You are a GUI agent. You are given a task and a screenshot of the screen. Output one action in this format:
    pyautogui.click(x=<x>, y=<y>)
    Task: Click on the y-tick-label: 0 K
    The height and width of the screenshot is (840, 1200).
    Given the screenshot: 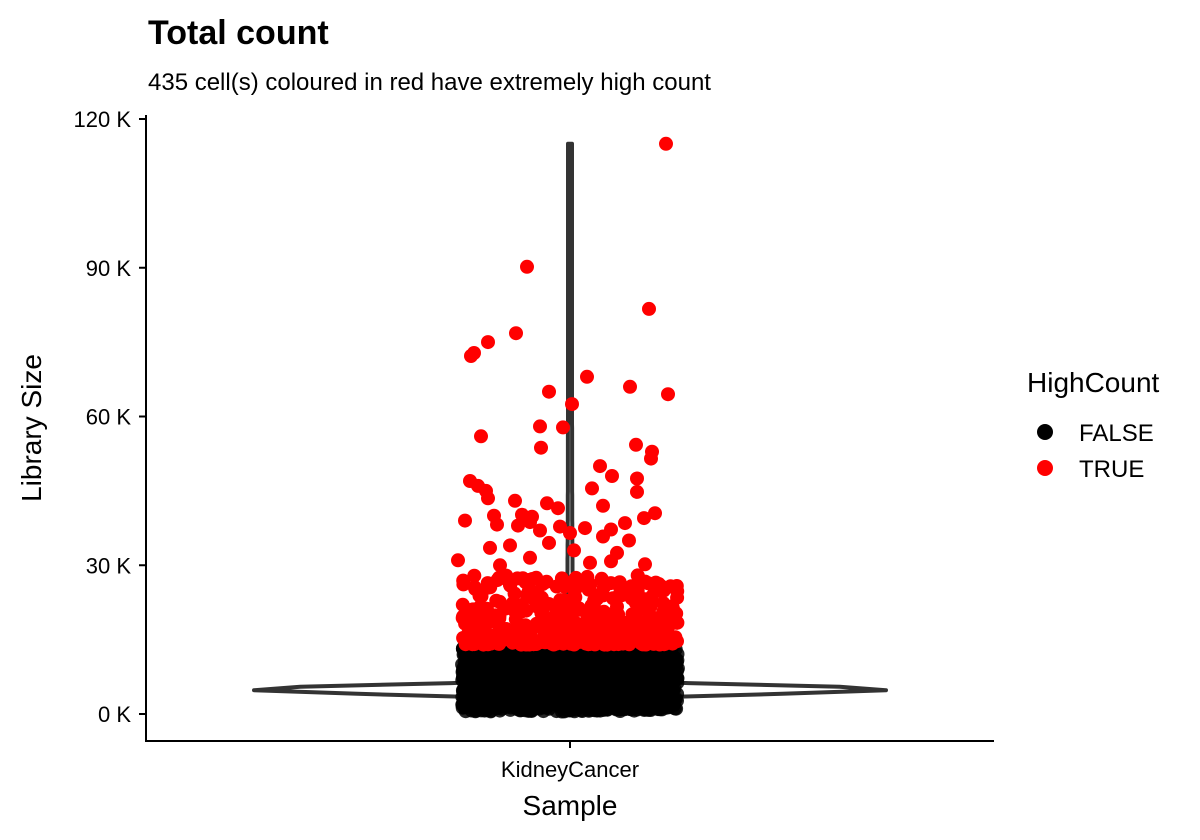 What is the action you would take?
    pyautogui.click(x=114, y=714)
    